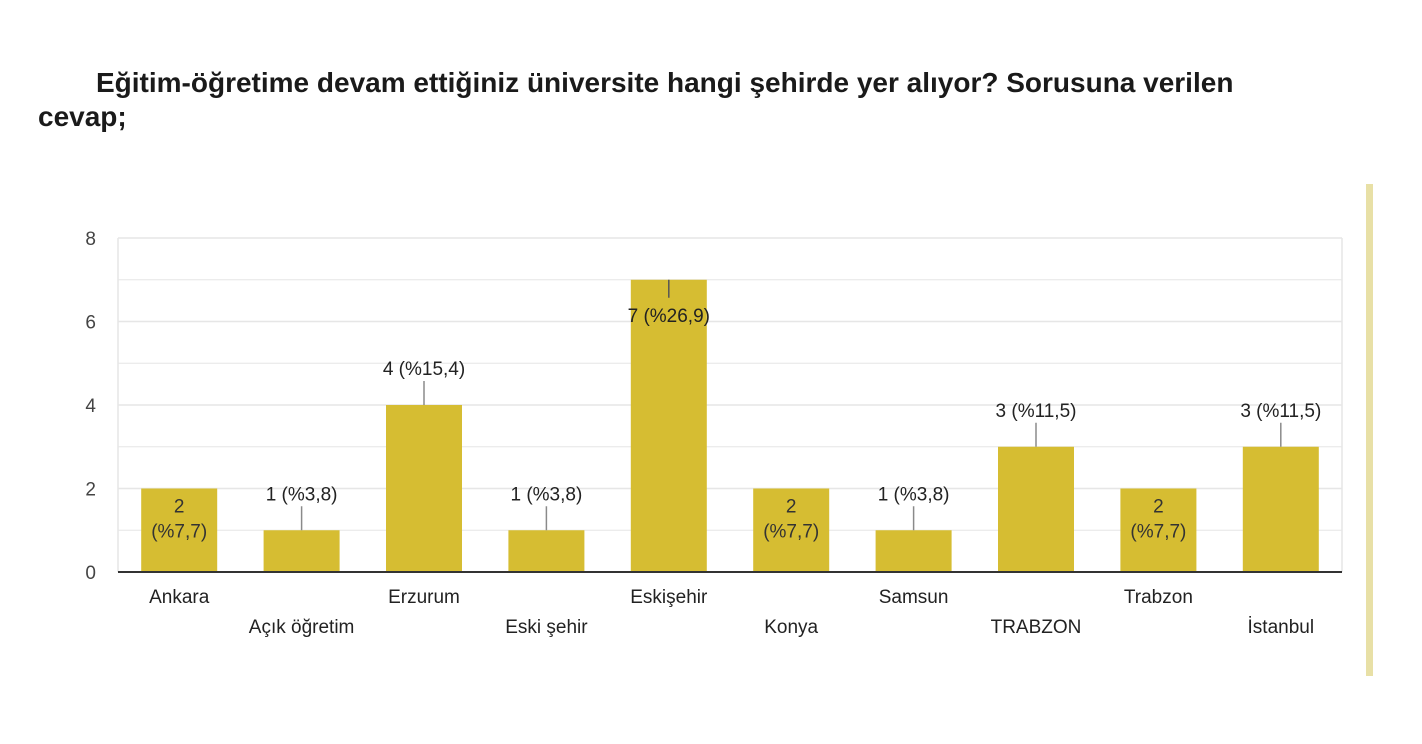  I want to click on y-tick-label: 0, so click(90, 573).